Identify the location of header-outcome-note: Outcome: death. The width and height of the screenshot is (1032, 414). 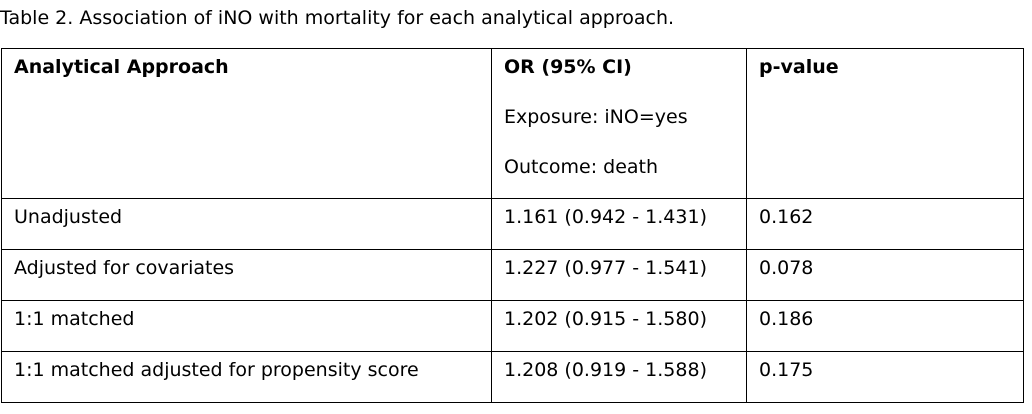
(581, 167).